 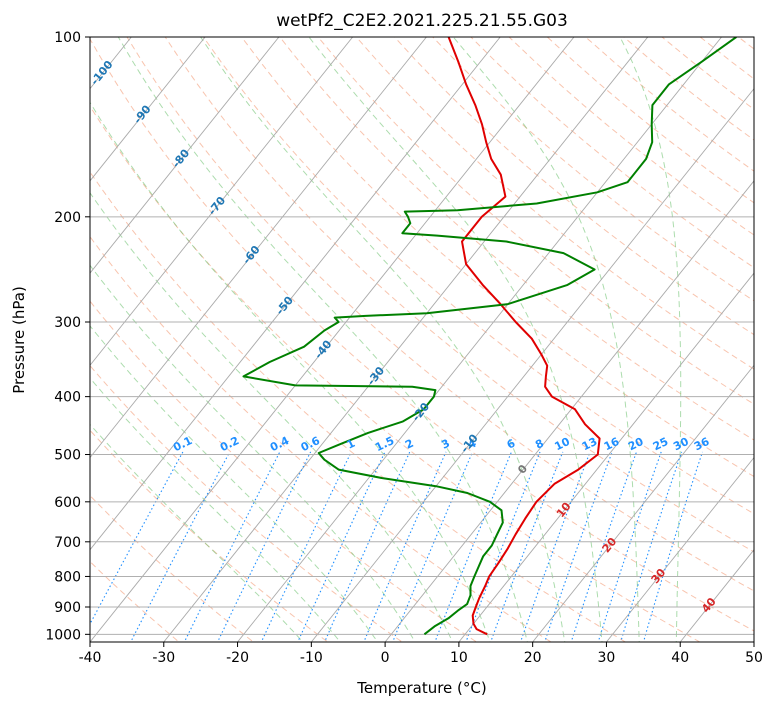 I want to click on y-axis-label: Pressure (hPa), so click(x=19, y=340).